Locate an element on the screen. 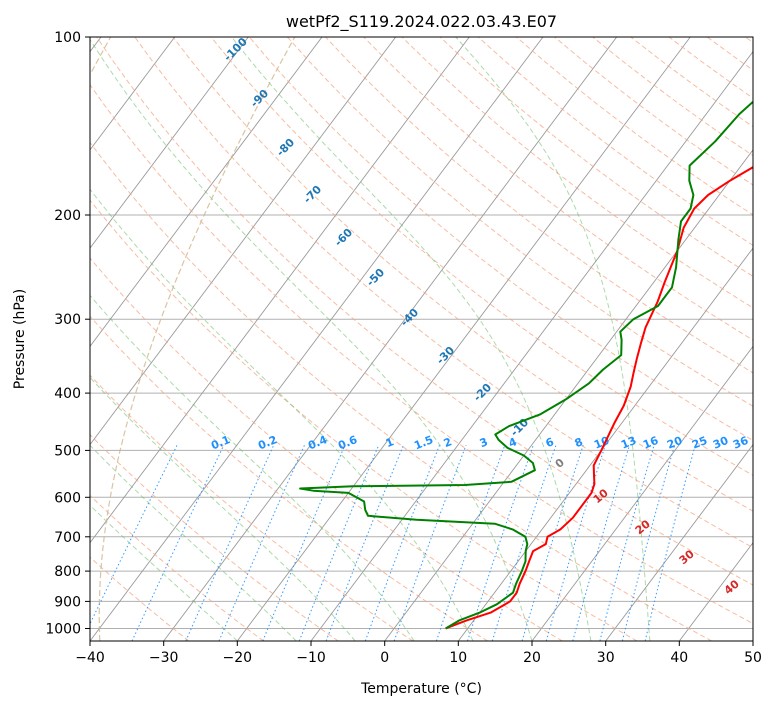 The height and width of the screenshot is (708, 775). x-tick-label: 0 is located at coordinates (384, 658).